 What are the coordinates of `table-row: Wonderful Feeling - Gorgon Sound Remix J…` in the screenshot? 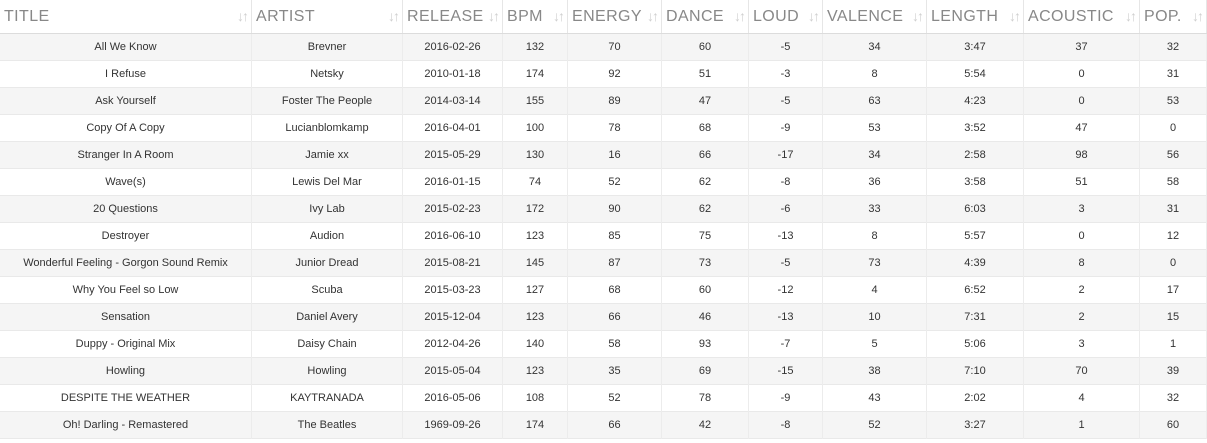 It's located at (603, 263).